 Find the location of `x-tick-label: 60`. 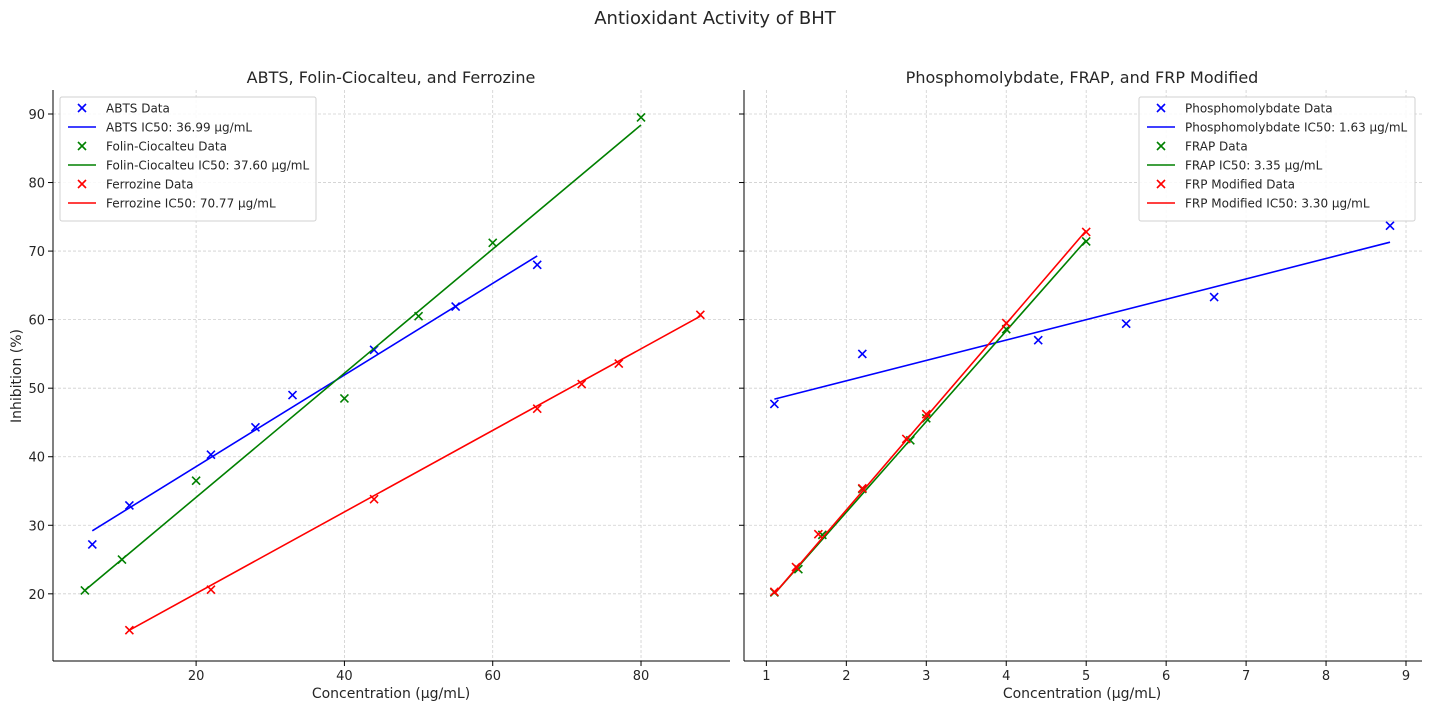

x-tick-label: 60 is located at coordinates (492, 676).